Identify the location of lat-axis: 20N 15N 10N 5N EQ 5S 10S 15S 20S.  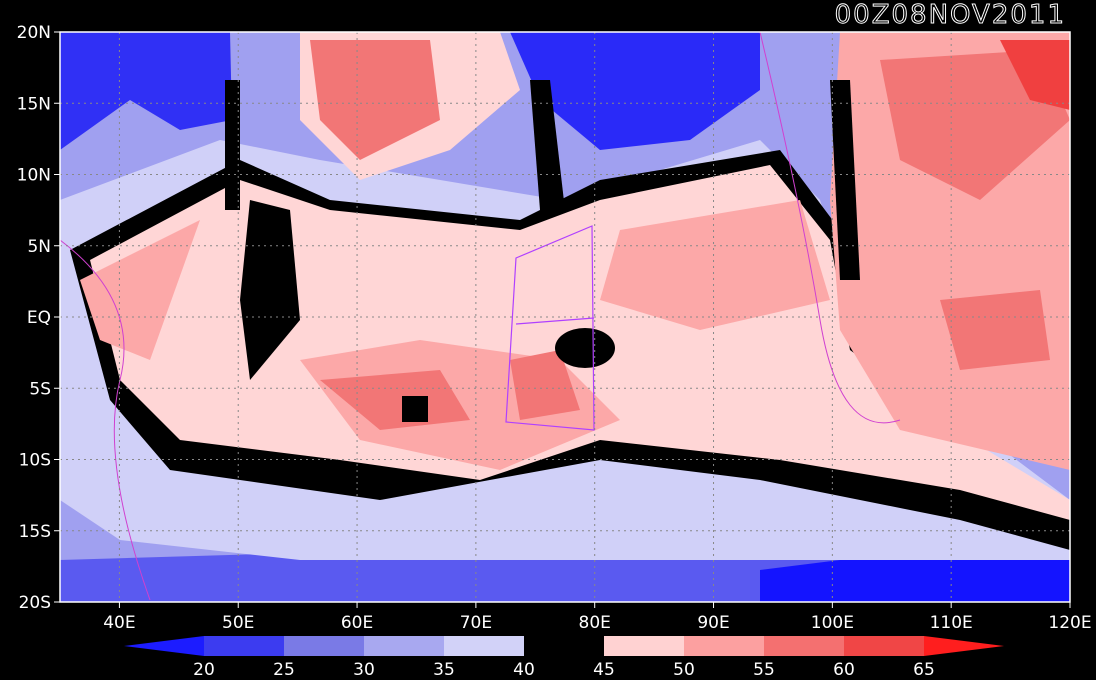
(38, 318).